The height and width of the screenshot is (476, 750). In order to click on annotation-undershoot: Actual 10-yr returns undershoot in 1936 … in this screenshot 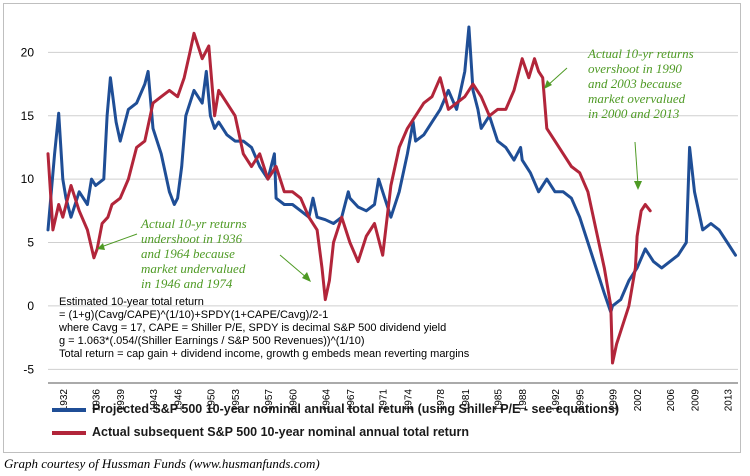, I will do `click(221, 253)`.